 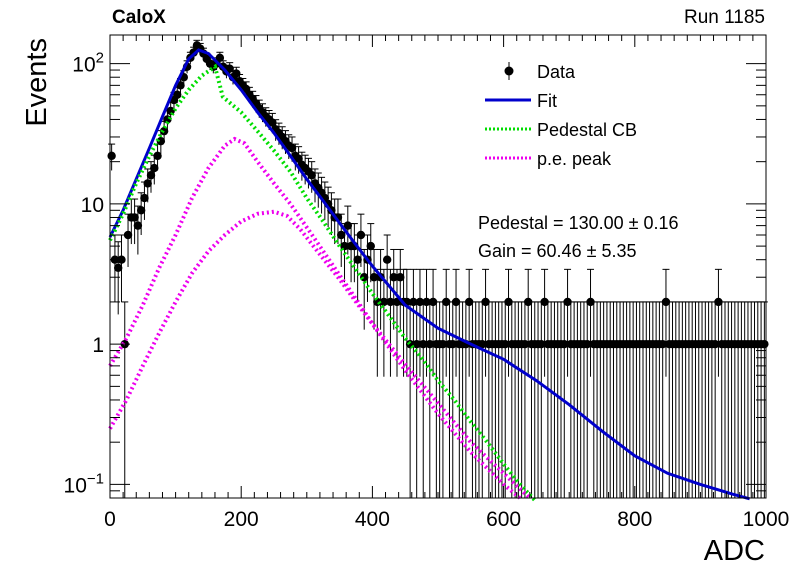 I want to click on y-tick-exponent: −1, so click(x=95, y=478).